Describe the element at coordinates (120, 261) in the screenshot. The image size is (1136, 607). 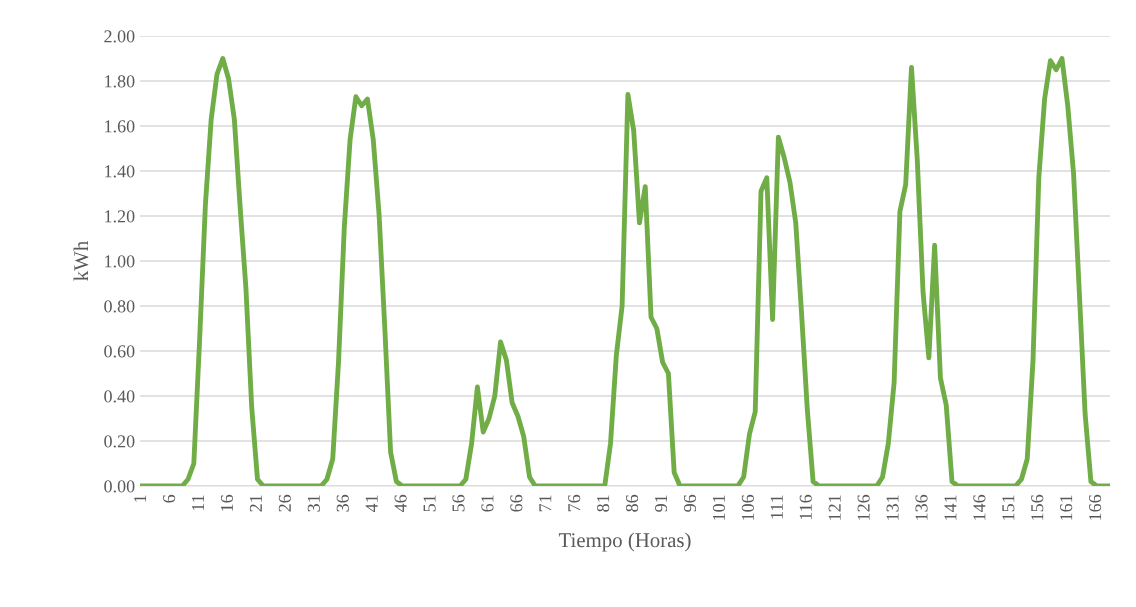
I see `y-tick-label: 1.00` at that location.